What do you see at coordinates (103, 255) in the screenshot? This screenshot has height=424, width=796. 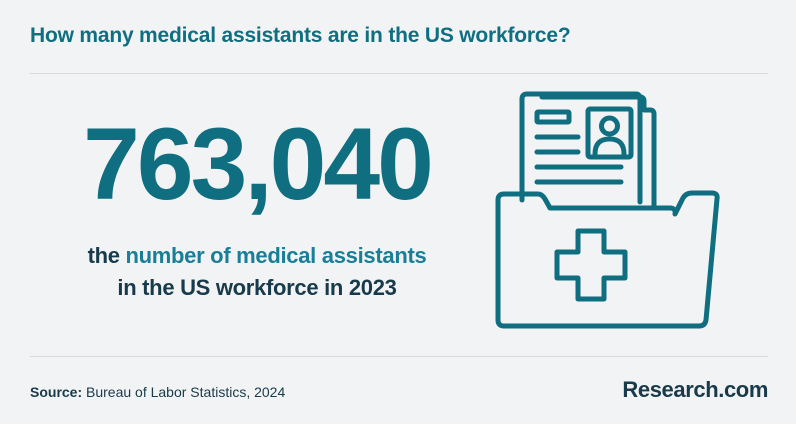 I see `caption-lead: the` at bounding box center [103, 255].